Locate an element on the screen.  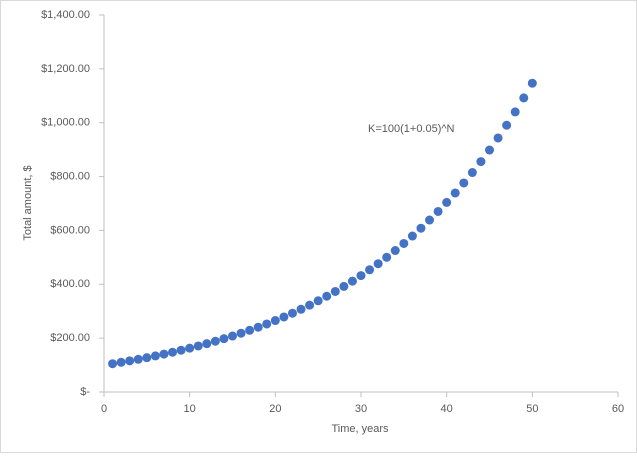
x-tick-label: 50 is located at coordinates (532, 409).